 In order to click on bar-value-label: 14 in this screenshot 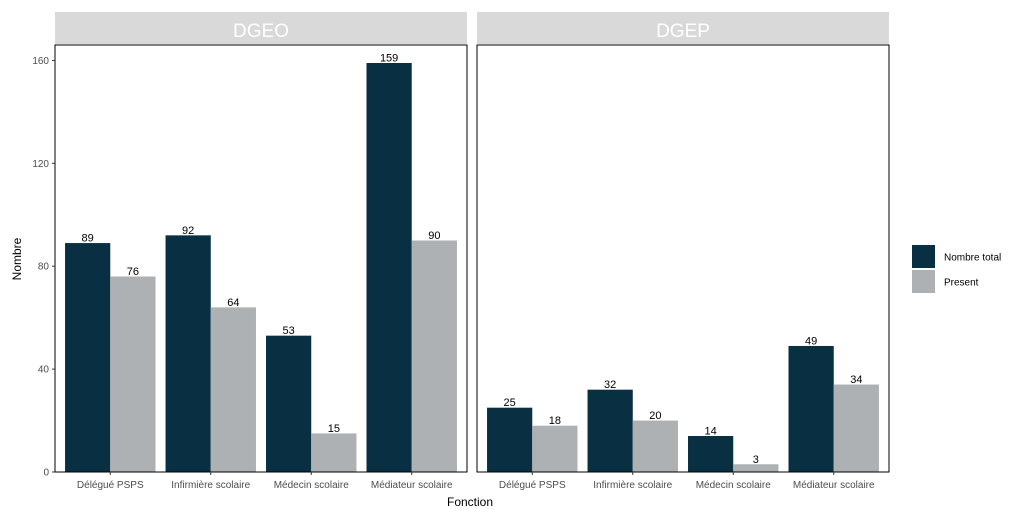, I will do `click(711, 431)`.